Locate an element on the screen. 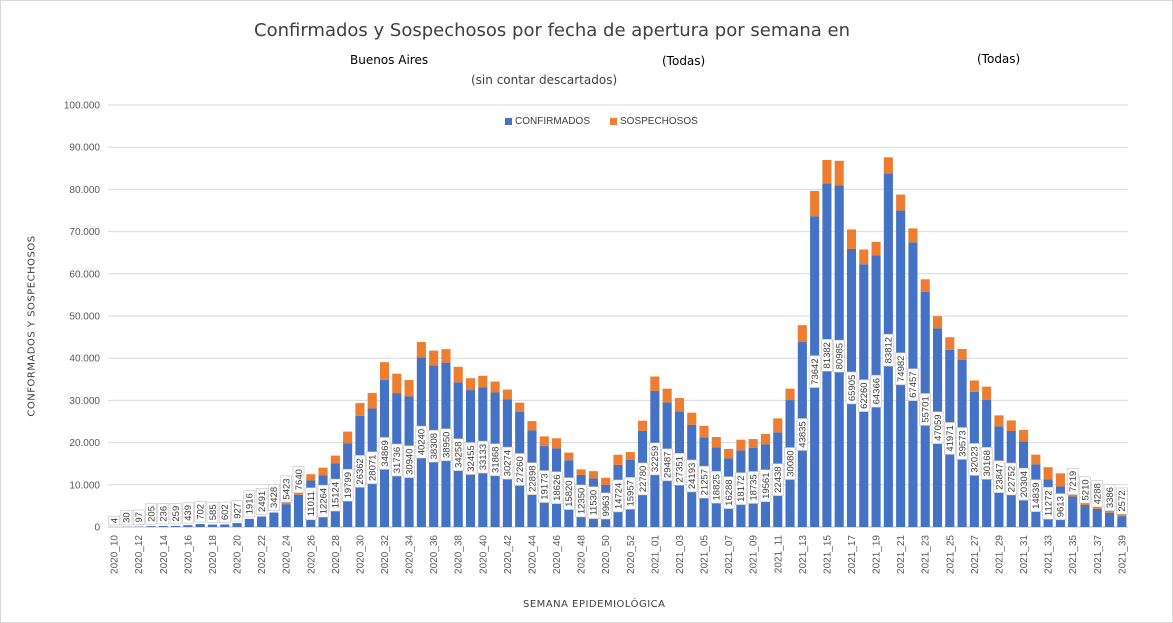 The image size is (1173, 623). x-tick-label: 2020_30 is located at coordinates (360, 554).